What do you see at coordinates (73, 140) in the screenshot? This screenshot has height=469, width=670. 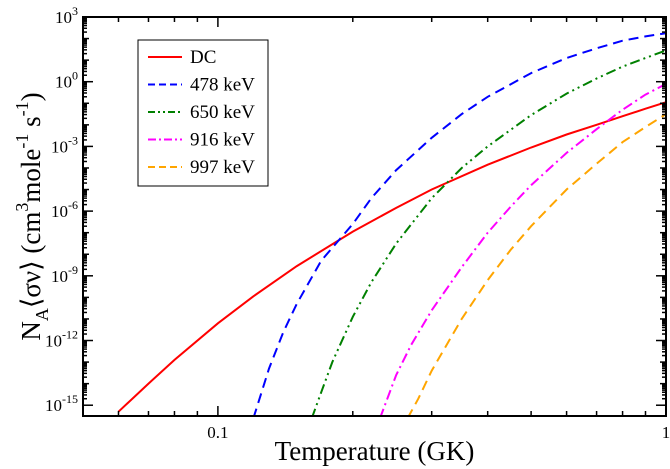 I see `y-tick-label-exp: -3` at bounding box center [73, 140].